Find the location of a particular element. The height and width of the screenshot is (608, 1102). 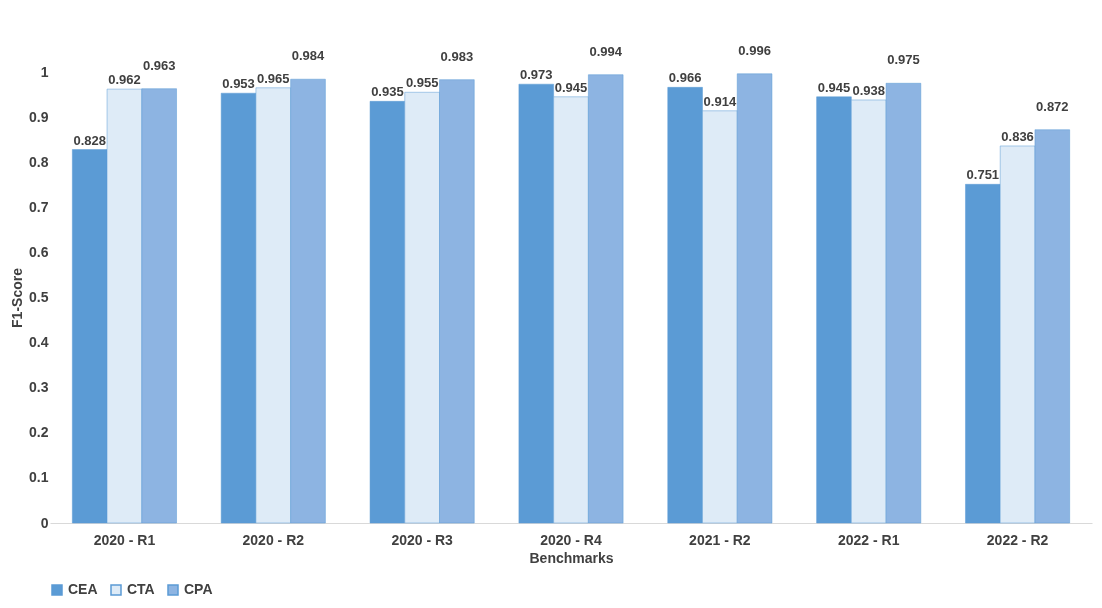

data-label: 0.966 is located at coordinates (685, 78).